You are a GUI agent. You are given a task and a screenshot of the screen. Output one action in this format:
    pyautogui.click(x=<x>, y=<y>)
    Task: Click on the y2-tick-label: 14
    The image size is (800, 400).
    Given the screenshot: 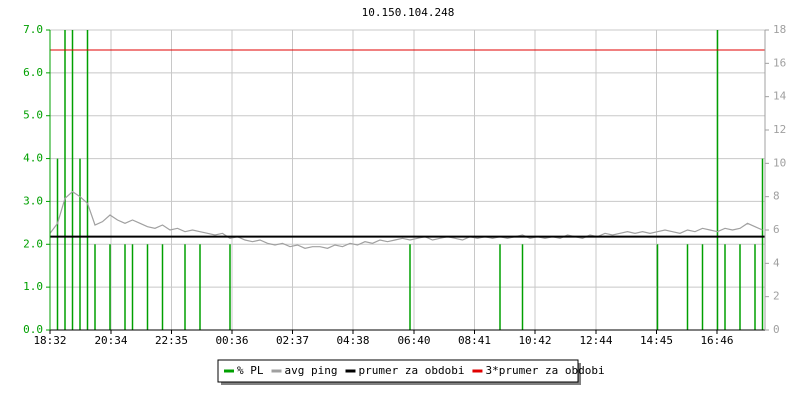 What is the action you would take?
    pyautogui.click(x=780, y=96)
    